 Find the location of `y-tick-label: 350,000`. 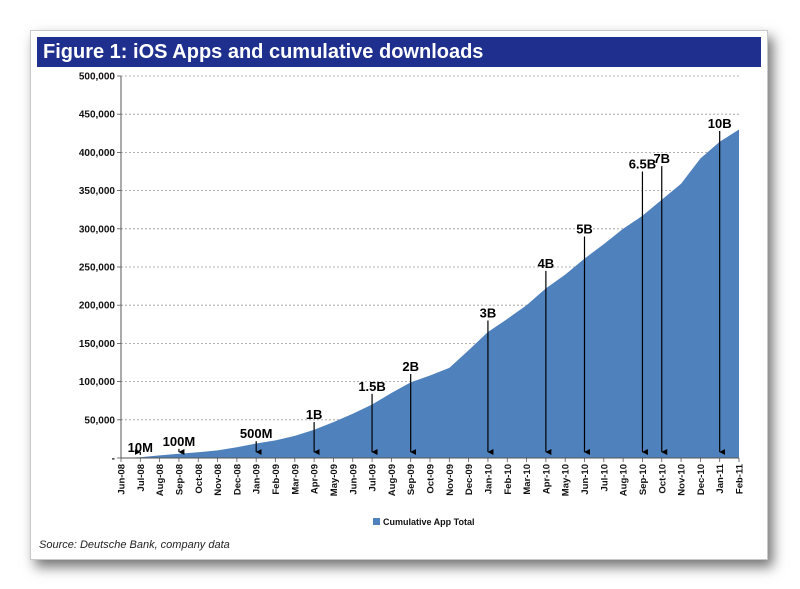

y-tick-label: 350,000 is located at coordinates (97, 191).